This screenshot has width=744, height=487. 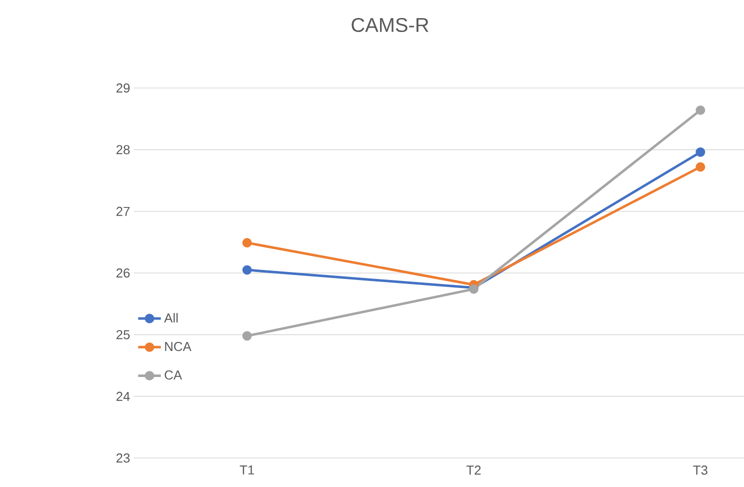 What do you see at coordinates (123, 396) in the screenshot?
I see `y-tick-label: 24` at bounding box center [123, 396].